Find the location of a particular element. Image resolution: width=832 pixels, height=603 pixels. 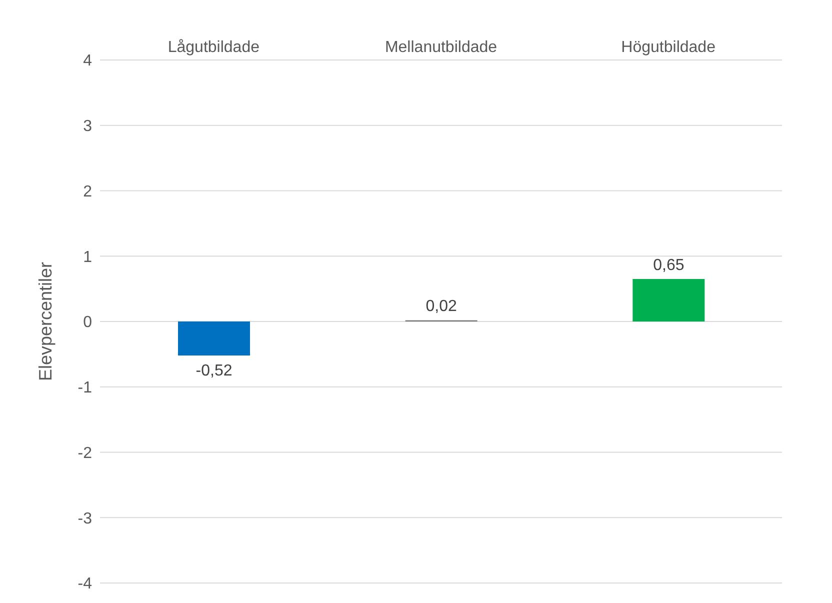

y-tick-label: -1 is located at coordinates (85, 388).